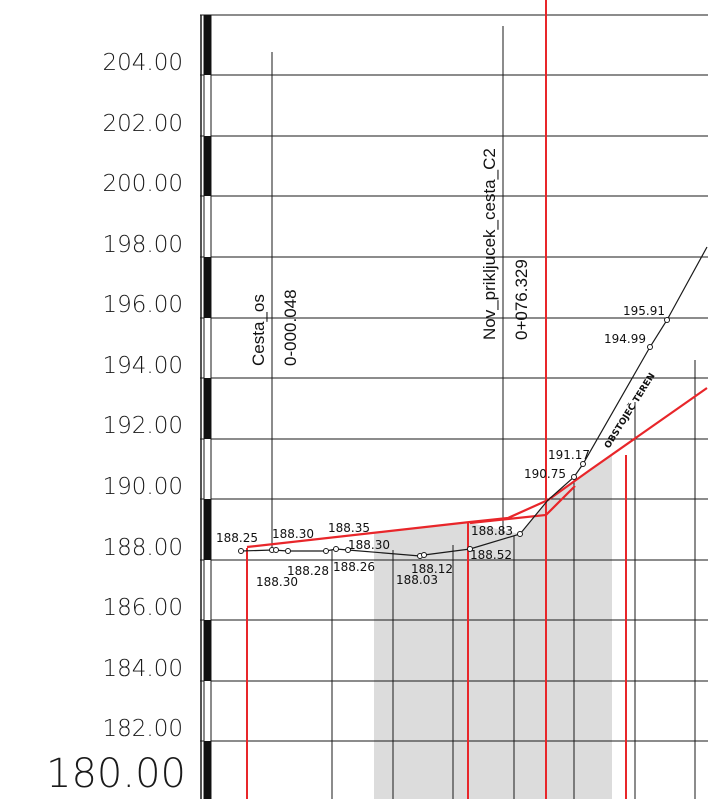 The height and width of the screenshot is (799, 715). What do you see at coordinates (143, 124) in the screenshot?
I see `elevation-label: 202.00` at bounding box center [143, 124].